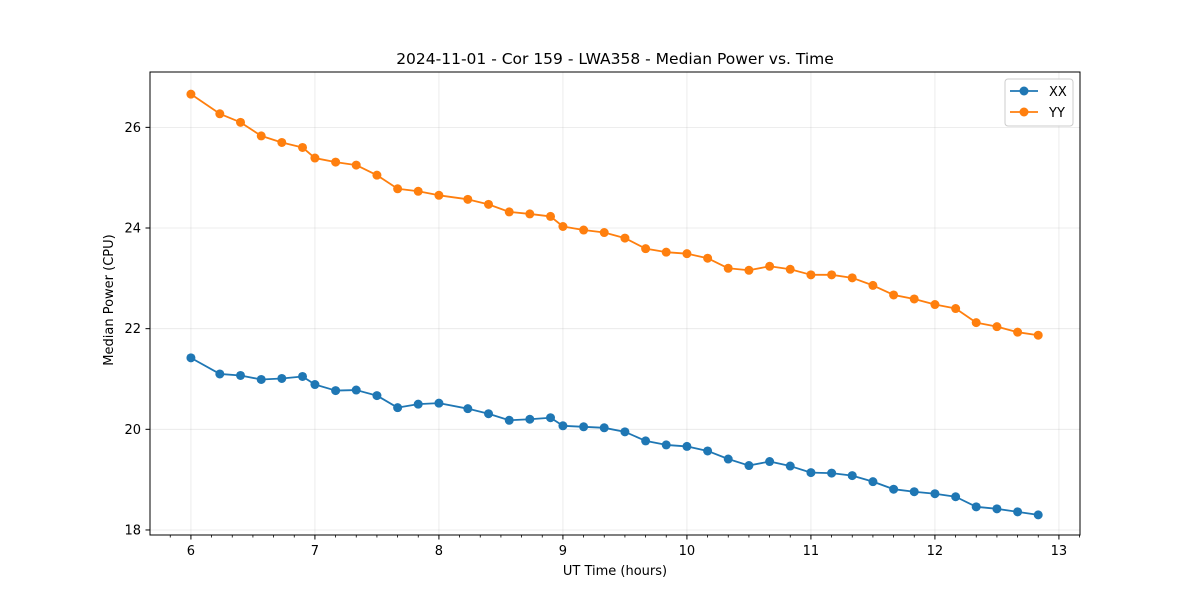 The width and height of the screenshot is (1200, 600). Describe the element at coordinates (615, 571) in the screenshot. I see `x-axis-label: UT Time (hours)` at that location.